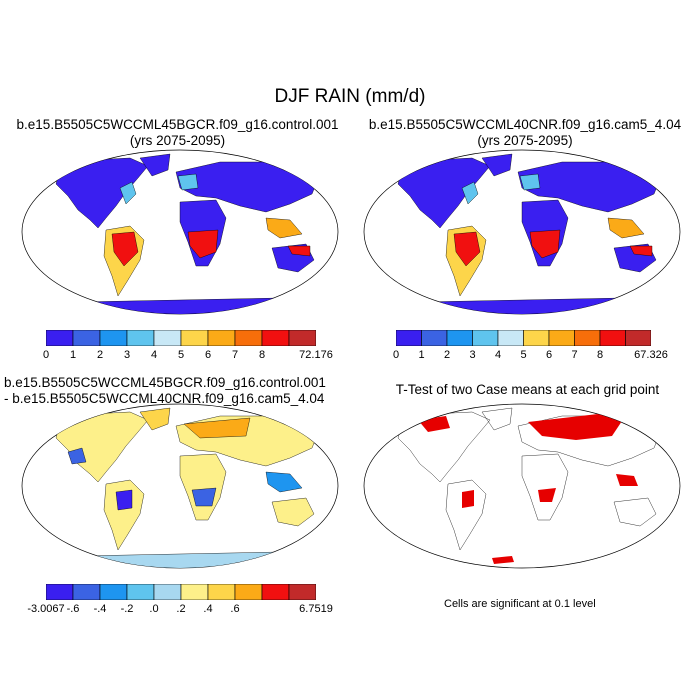 The width and height of the screenshot is (700, 700). What do you see at coordinates (651, 355) in the screenshot?
I see `colorbar-tick-label: 67.326` at bounding box center [651, 355].